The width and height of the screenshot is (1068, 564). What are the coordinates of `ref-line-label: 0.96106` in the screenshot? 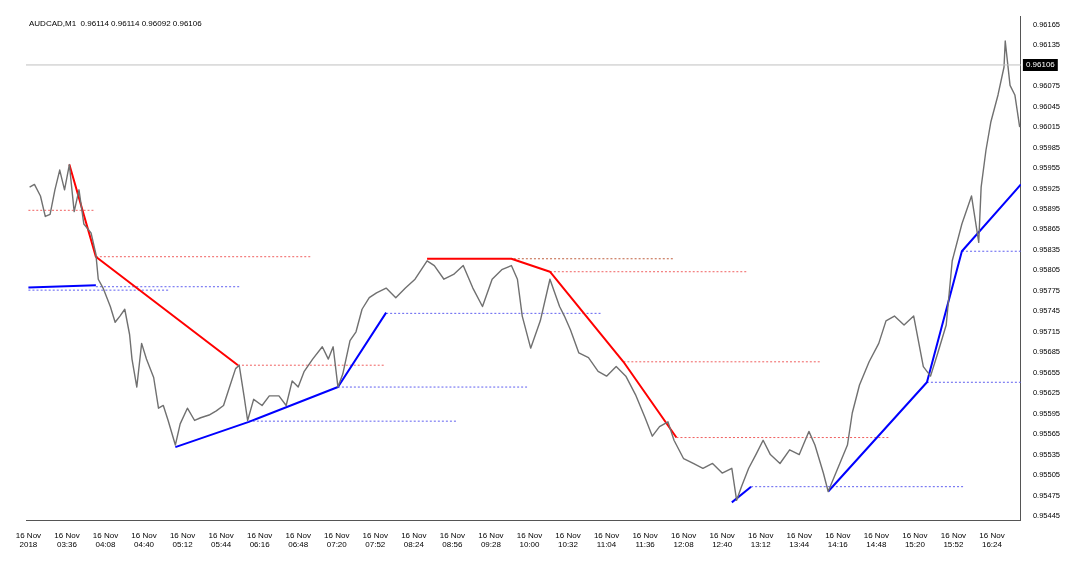 It's located at (1040, 65).